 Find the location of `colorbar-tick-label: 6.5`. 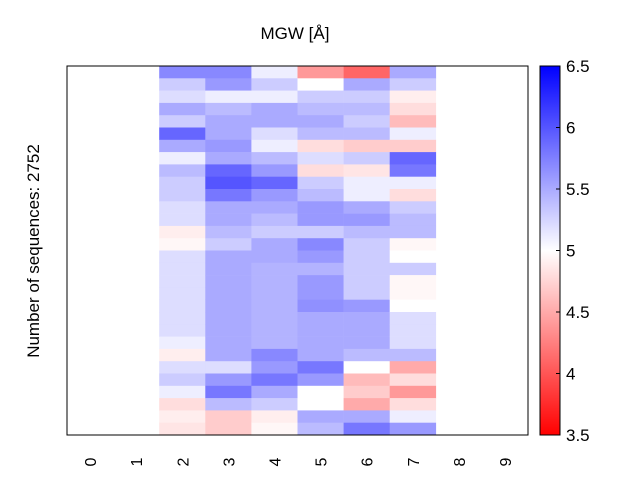

colorbar-tick-label: 6.5 is located at coordinates (578, 66).